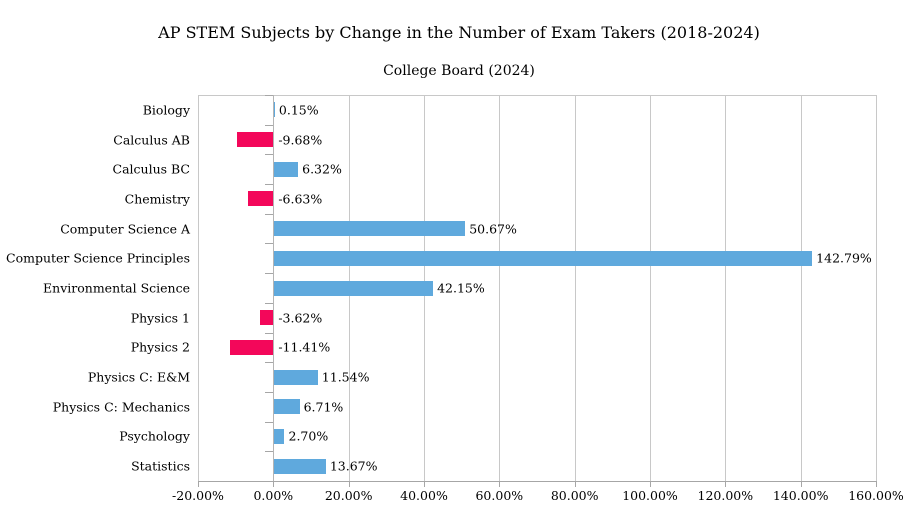 The image size is (918, 515). I want to click on bar-environmental-science, so click(354, 288).